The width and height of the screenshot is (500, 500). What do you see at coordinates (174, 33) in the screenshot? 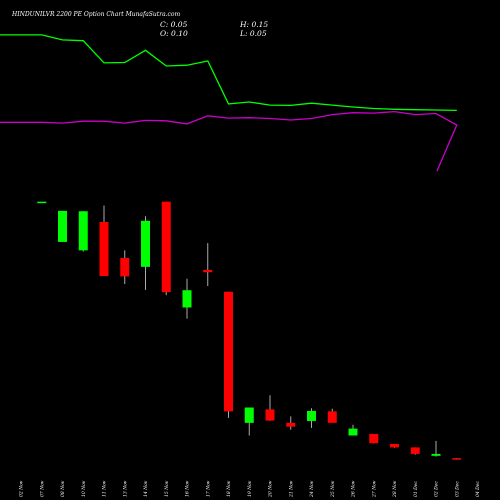
I see `open-value: O: 0.10` at bounding box center [174, 33].